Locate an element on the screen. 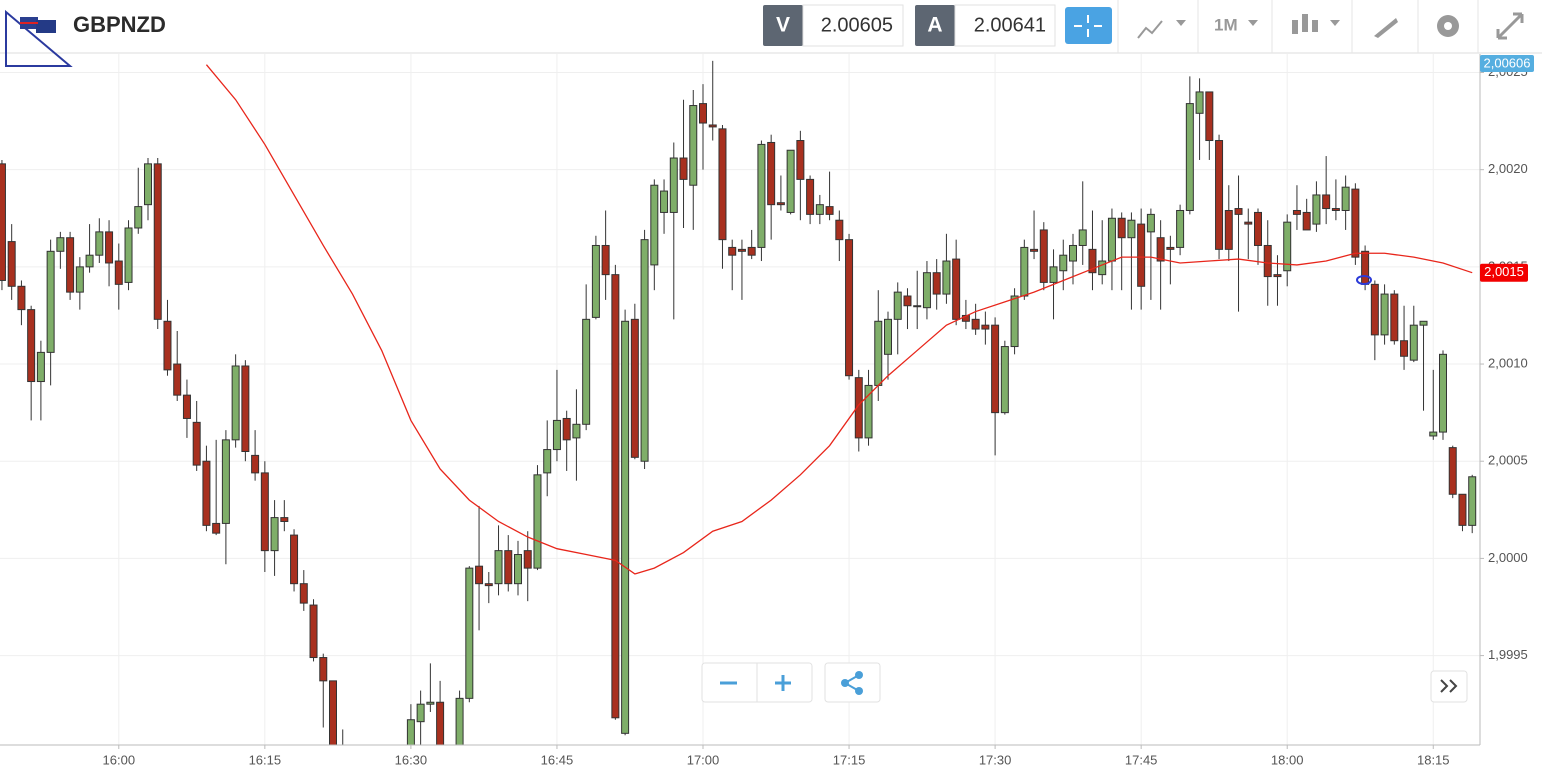 Image resolution: width=1542 pixels, height=779 pixels. bid-box is located at coordinates (853, 25).